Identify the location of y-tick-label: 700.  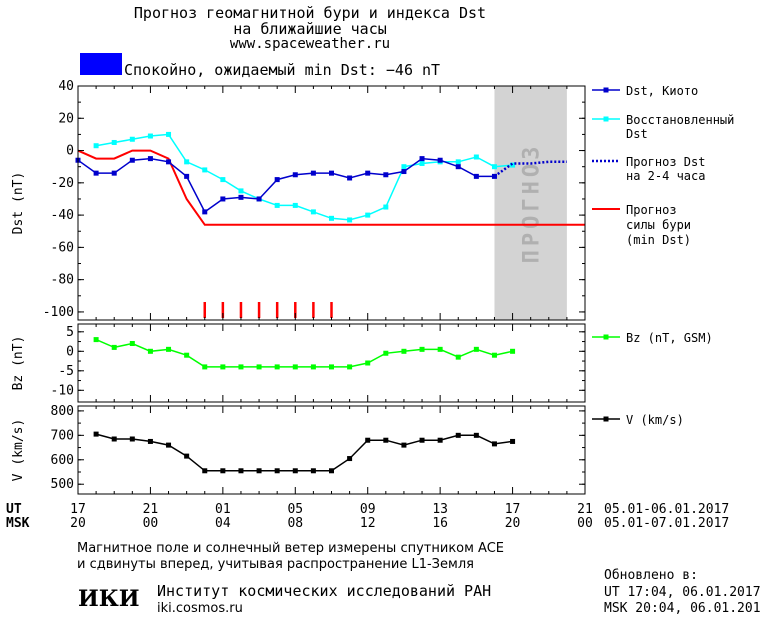
(62, 435).